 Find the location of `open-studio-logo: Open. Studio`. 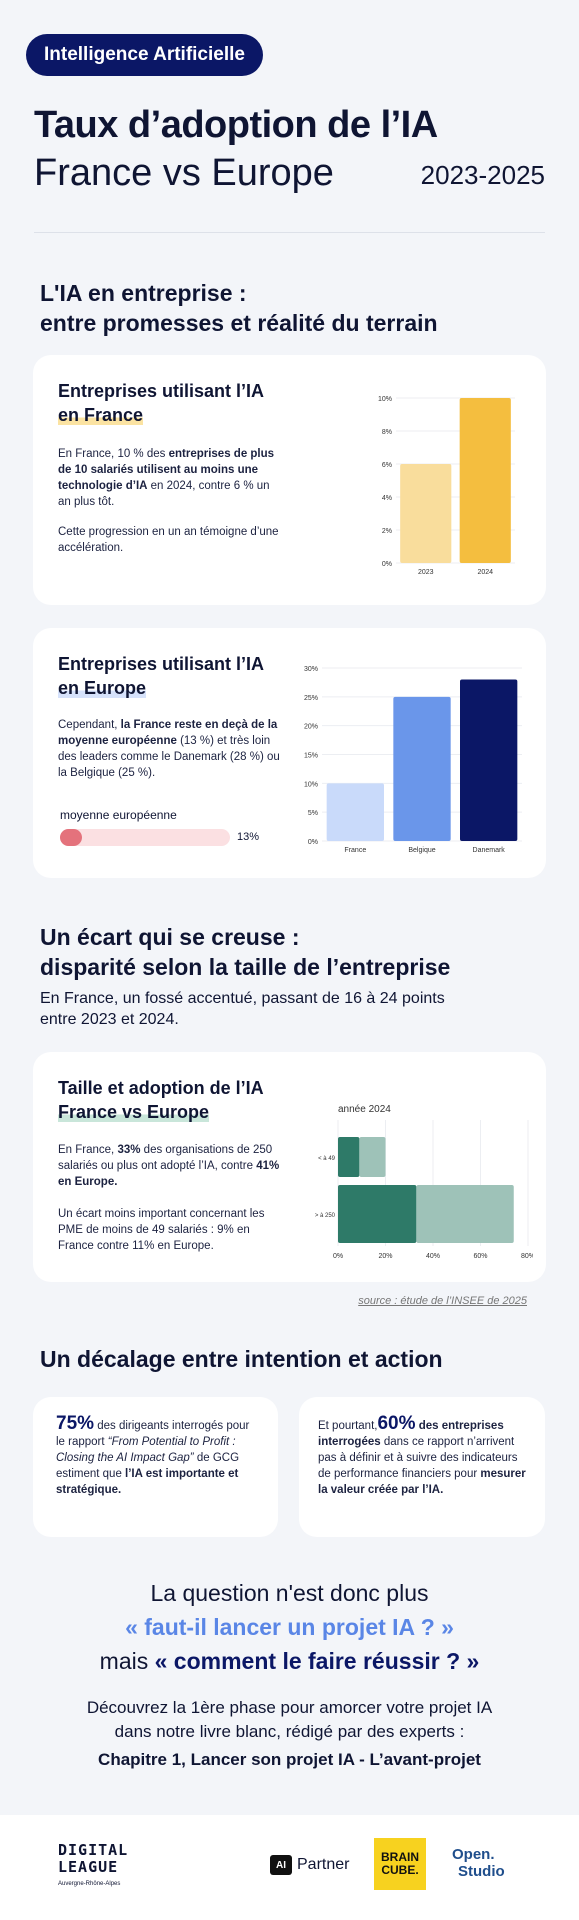

open-studio-logo: Open. Studio is located at coordinates (478, 1863).